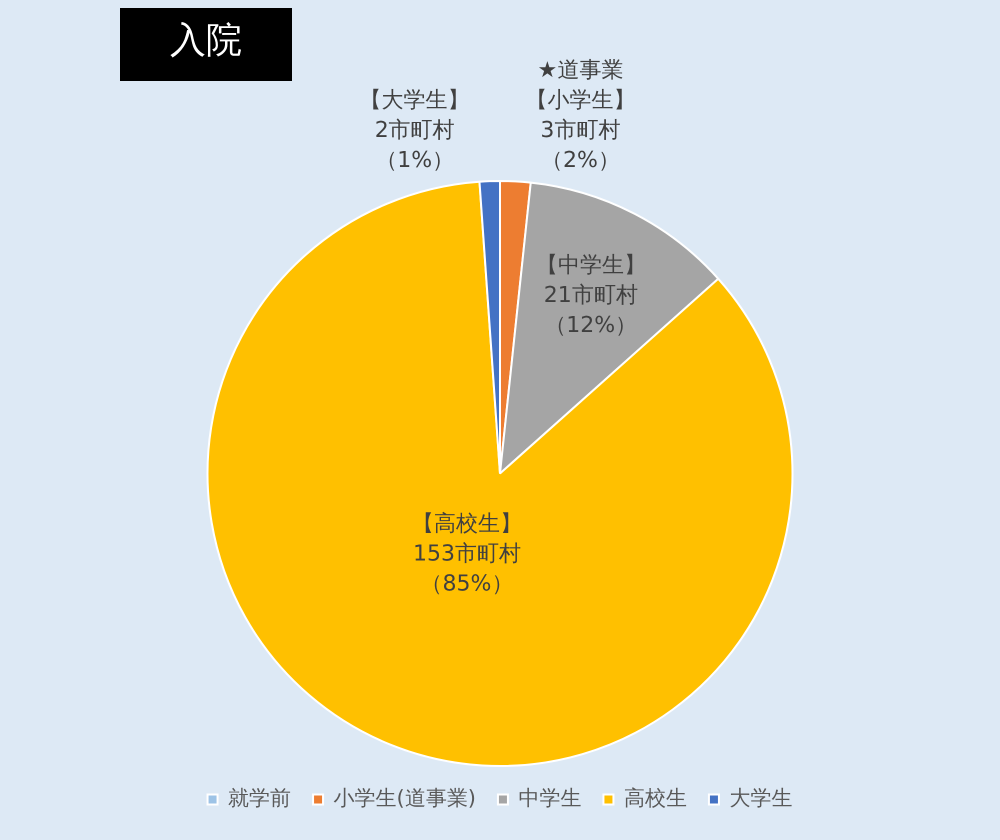 Image resolution: width=1000 pixels, height=840 pixels. What do you see at coordinates (260, 798) in the screenshot?
I see `legend-label: 就学前` at bounding box center [260, 798].